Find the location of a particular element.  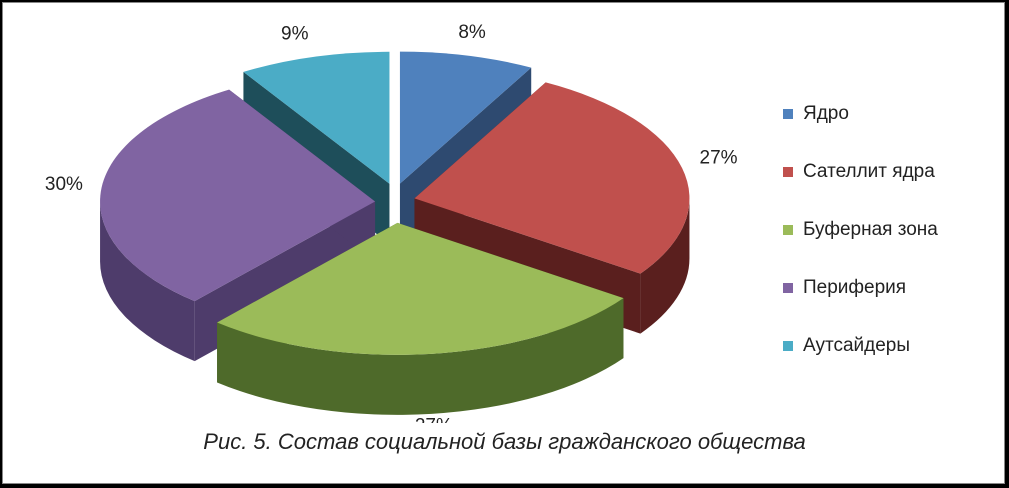

legend-label: Аутсайдеры is located at coordinates (857, 345).